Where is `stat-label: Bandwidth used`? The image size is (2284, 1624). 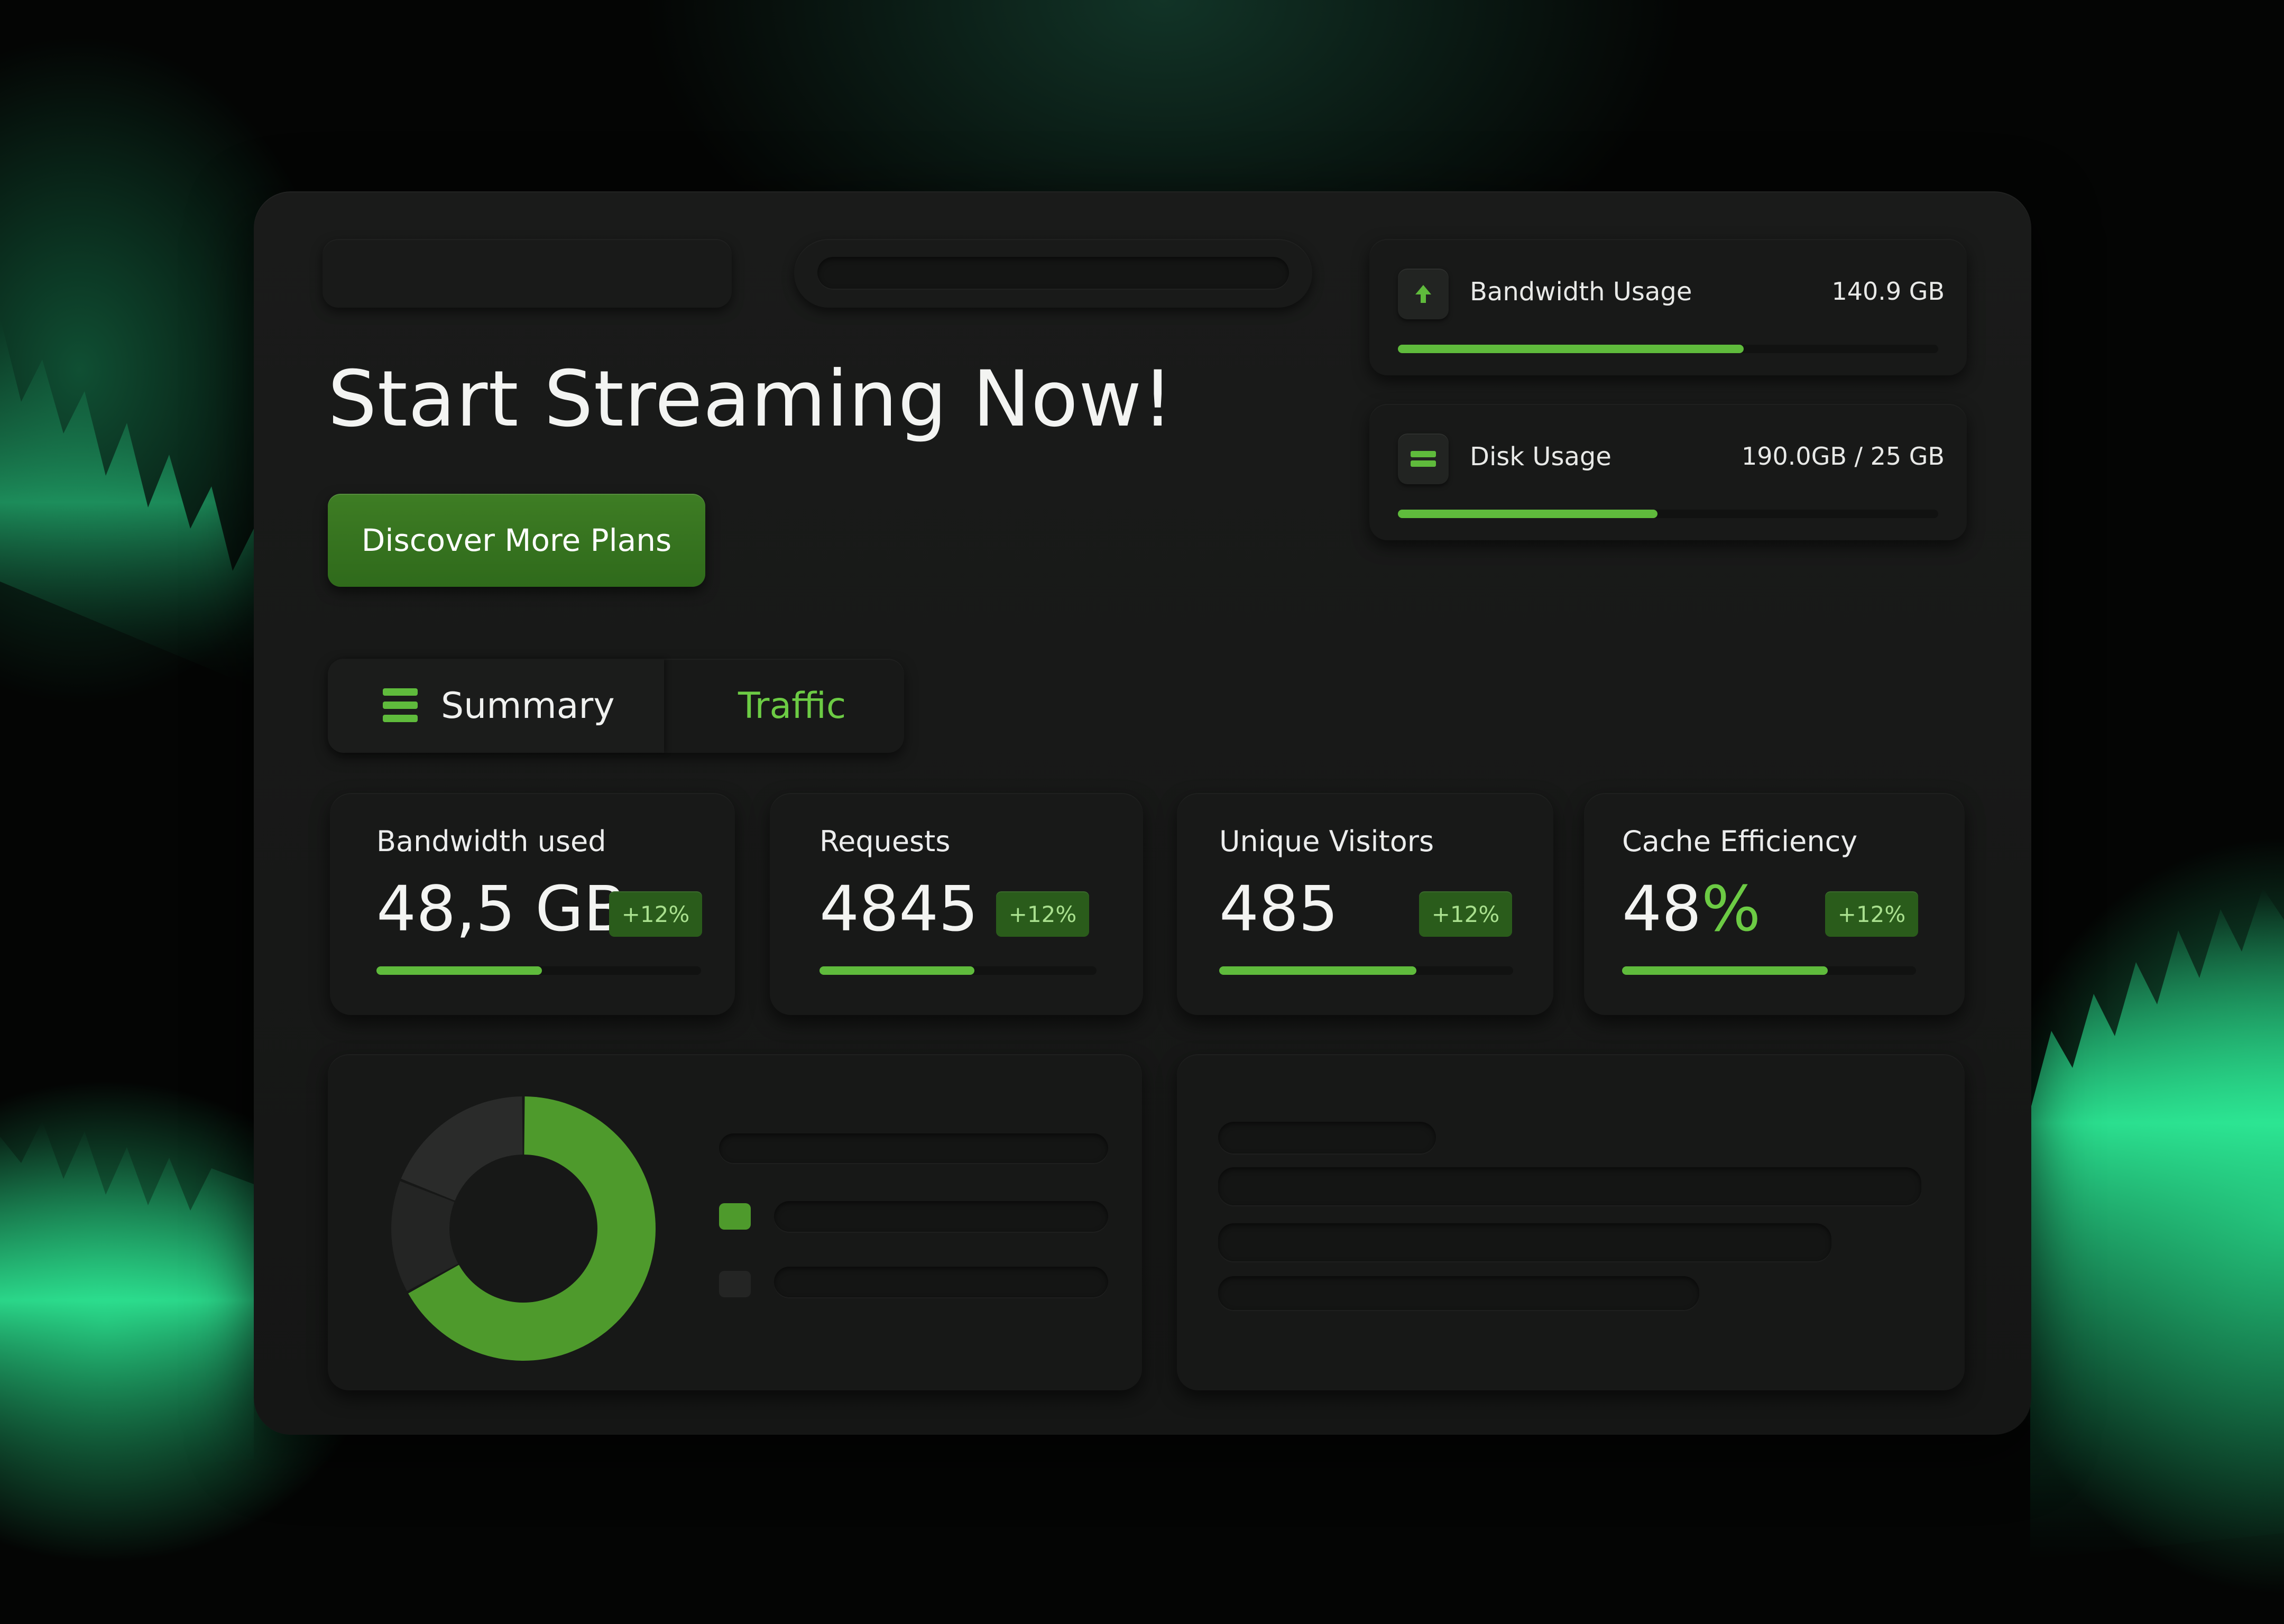 stat-label: Bandwidth used is located at coordinates (491, 841).